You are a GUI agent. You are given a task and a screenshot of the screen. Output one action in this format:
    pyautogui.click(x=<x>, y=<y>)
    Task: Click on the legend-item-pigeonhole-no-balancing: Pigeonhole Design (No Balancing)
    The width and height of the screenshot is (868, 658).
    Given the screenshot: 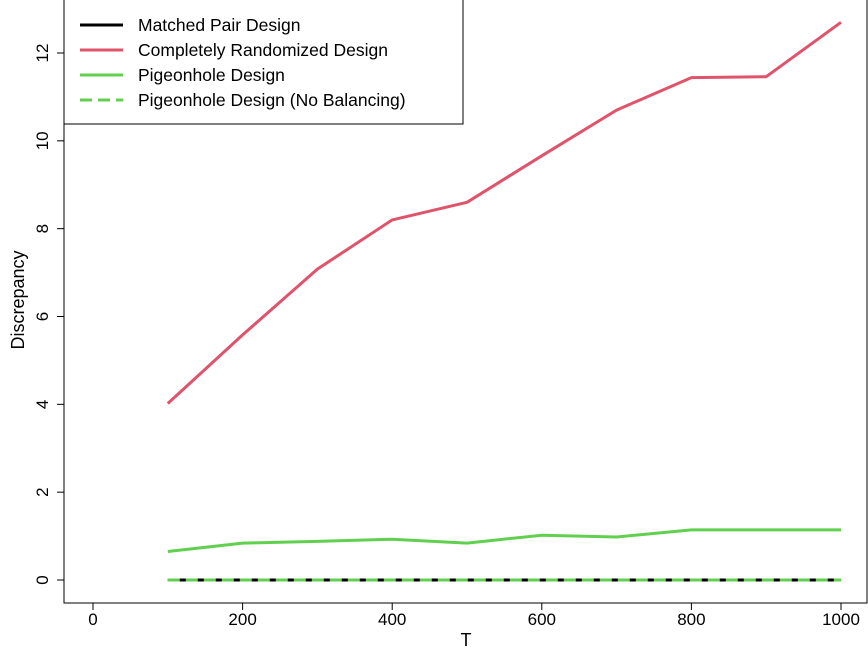 What is the action you would take?
    pyautogui.click(x=243, y=100)
    